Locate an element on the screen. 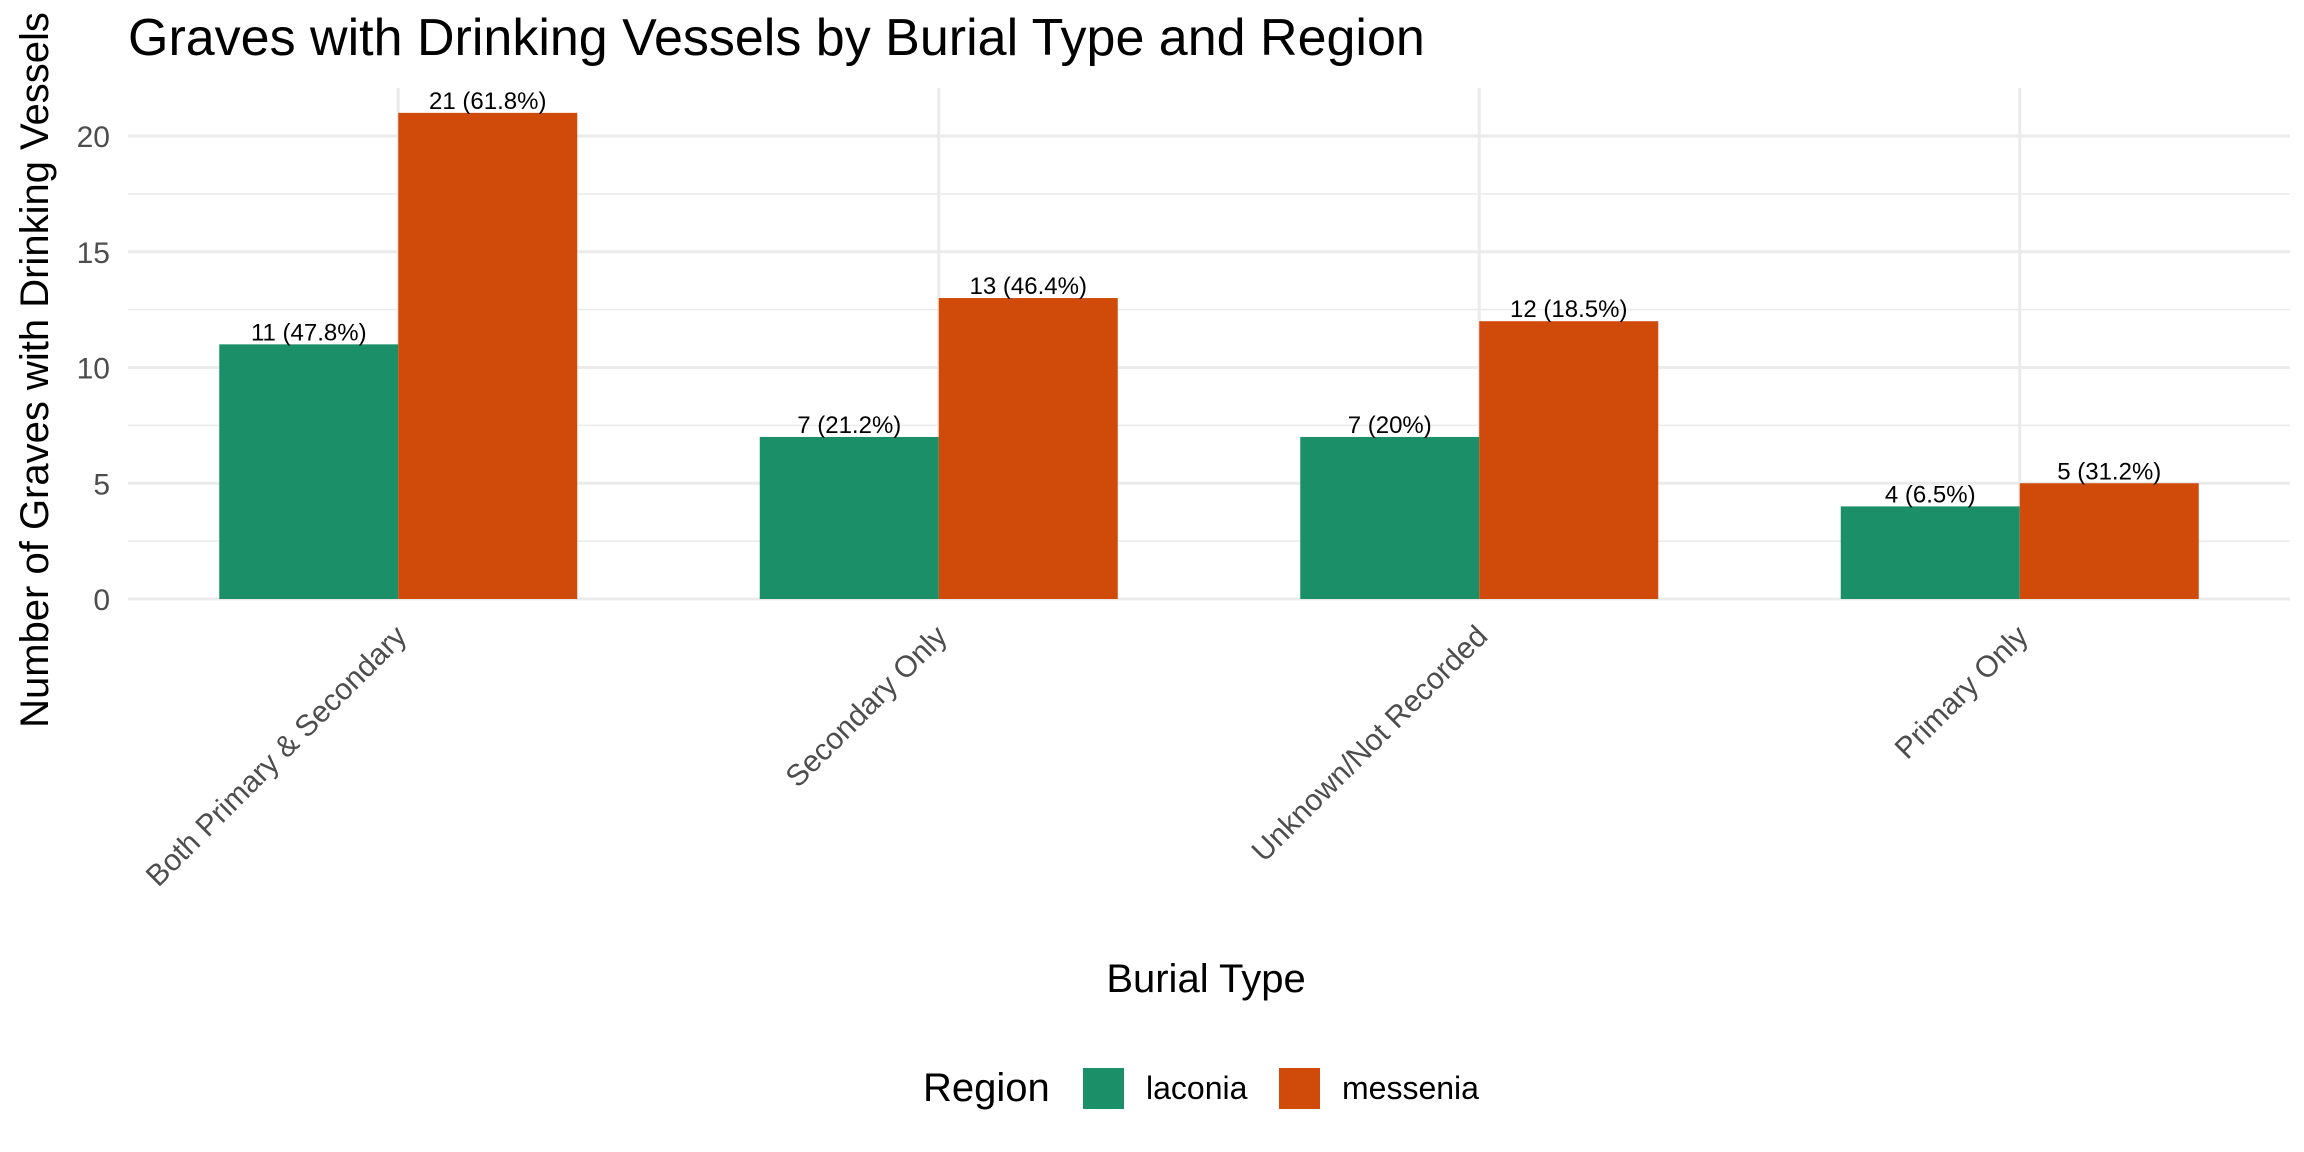  legend: Region laconia messenia is located at coordinates (1201, 1088).